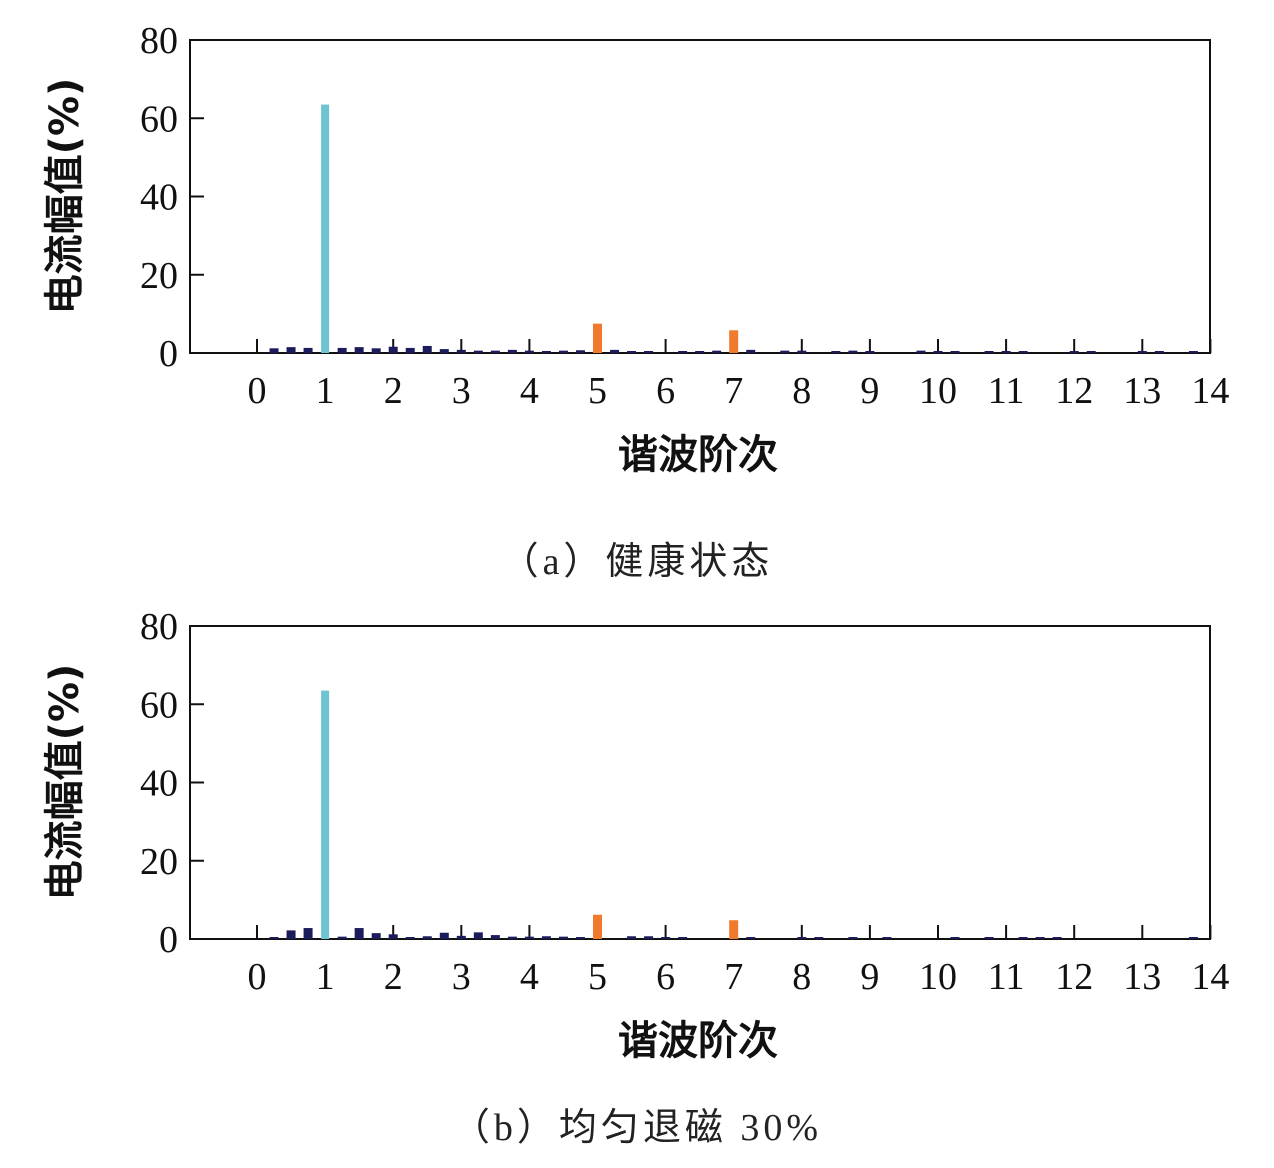 The image size is (1274, 1168). I want to click on y-tick-label: 0, so click(168, 354).